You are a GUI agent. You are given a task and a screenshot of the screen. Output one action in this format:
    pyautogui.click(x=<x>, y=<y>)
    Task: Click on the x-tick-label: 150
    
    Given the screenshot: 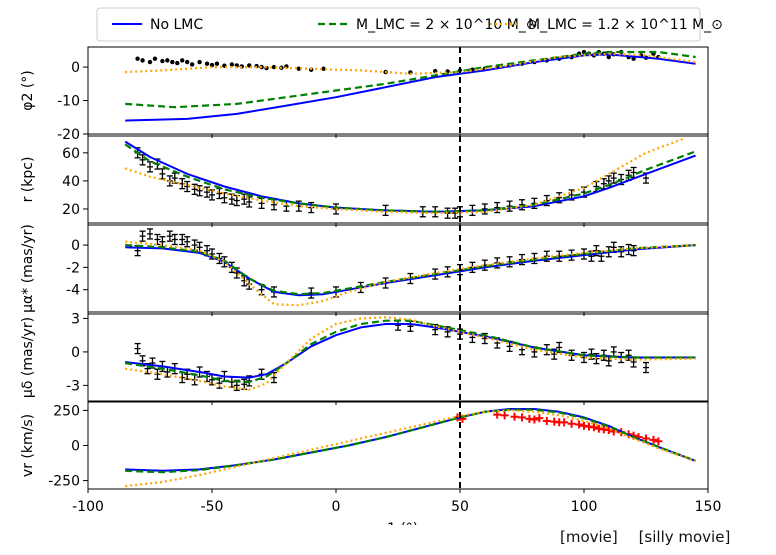 What is the action you would take?
    pyautogui.click(x=708, y=507)
    